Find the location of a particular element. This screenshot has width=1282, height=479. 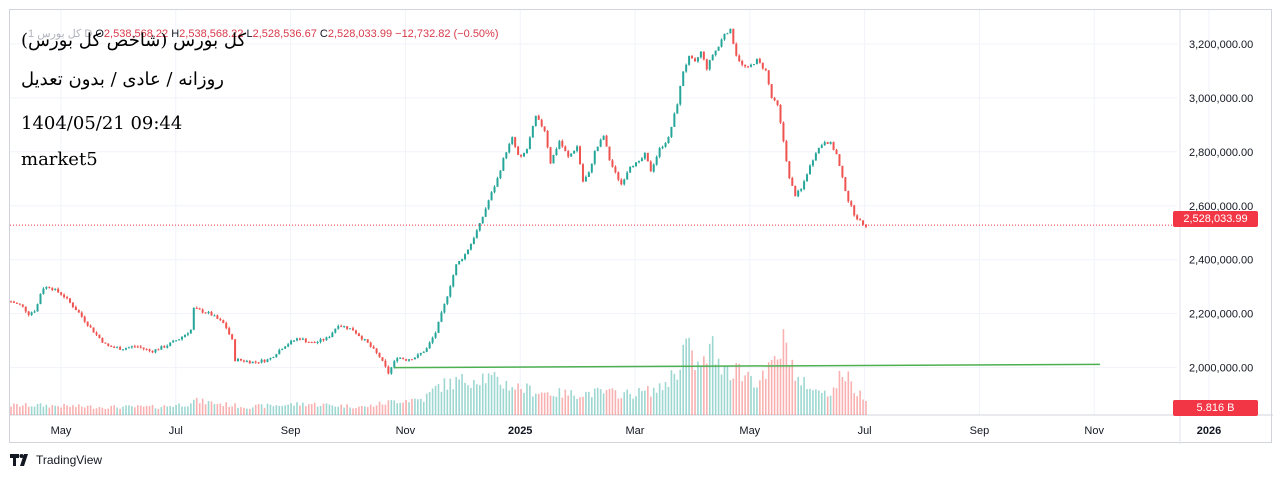

trend-line is located at coordinates (747, 366).